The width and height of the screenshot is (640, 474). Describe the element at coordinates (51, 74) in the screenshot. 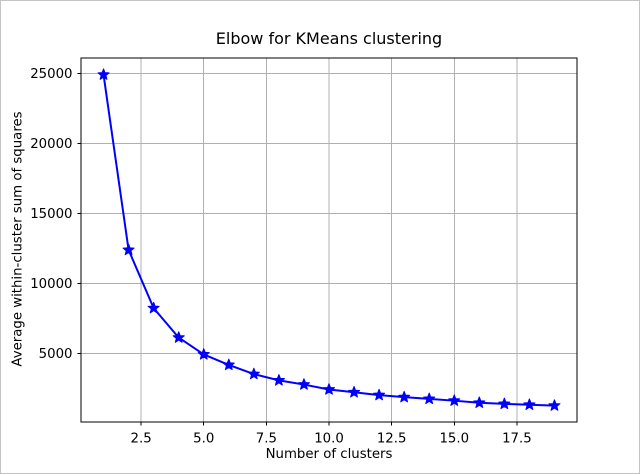

I see `y-tick-label: 25000` at that location.